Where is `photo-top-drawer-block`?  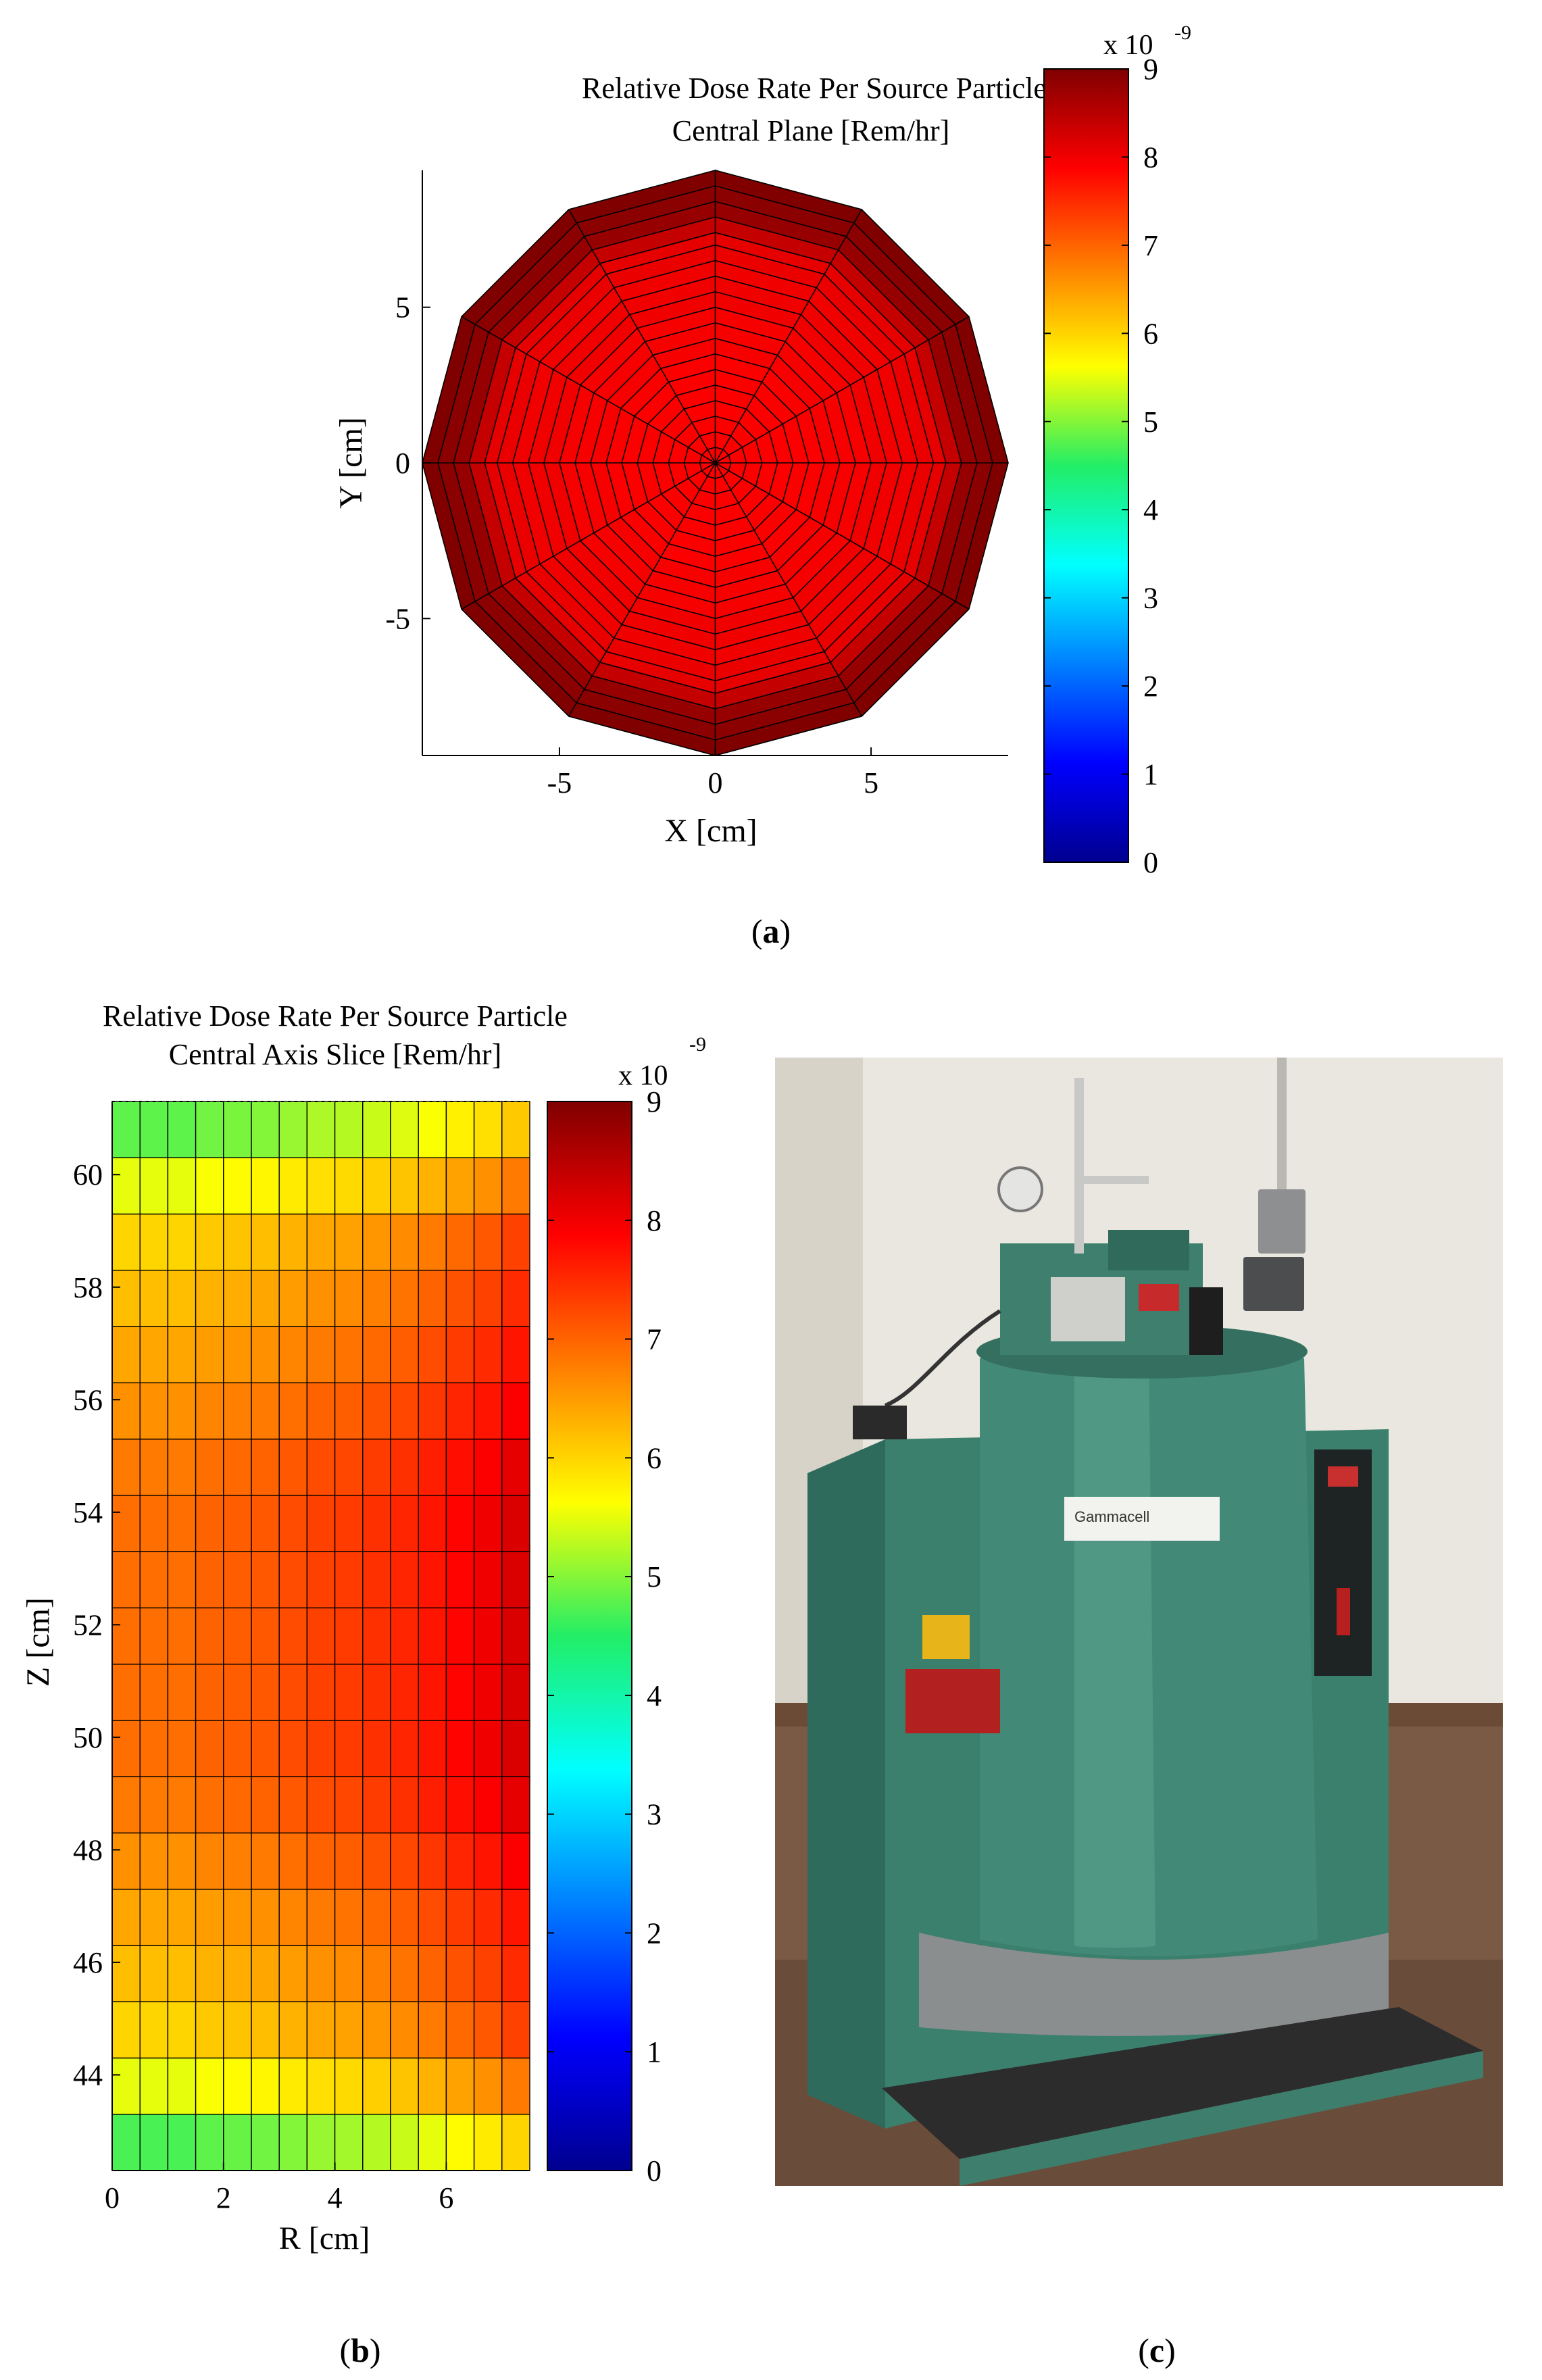
photo-top-drawer-block is located at coordinates (1148, 1250).